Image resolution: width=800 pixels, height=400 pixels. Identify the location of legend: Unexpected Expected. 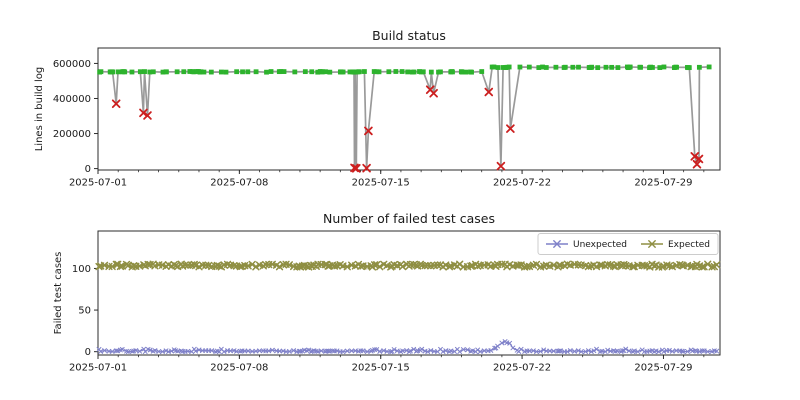
(628, 244).